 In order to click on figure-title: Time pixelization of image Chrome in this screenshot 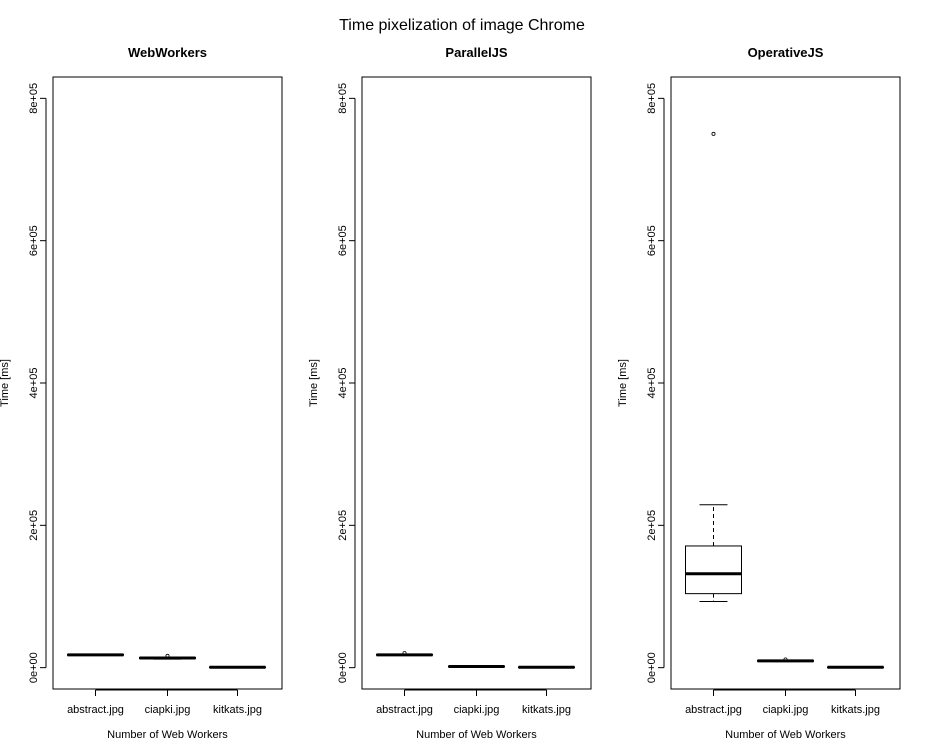, I will do `click(462, 25)`.